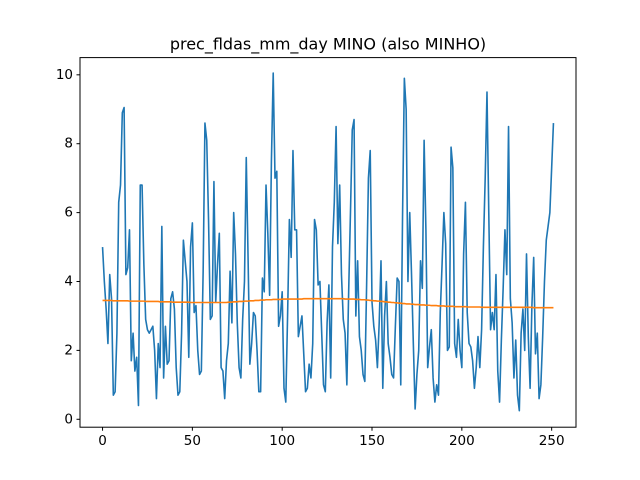  I want to click on x-tick-label: 150, so click(372, 441).